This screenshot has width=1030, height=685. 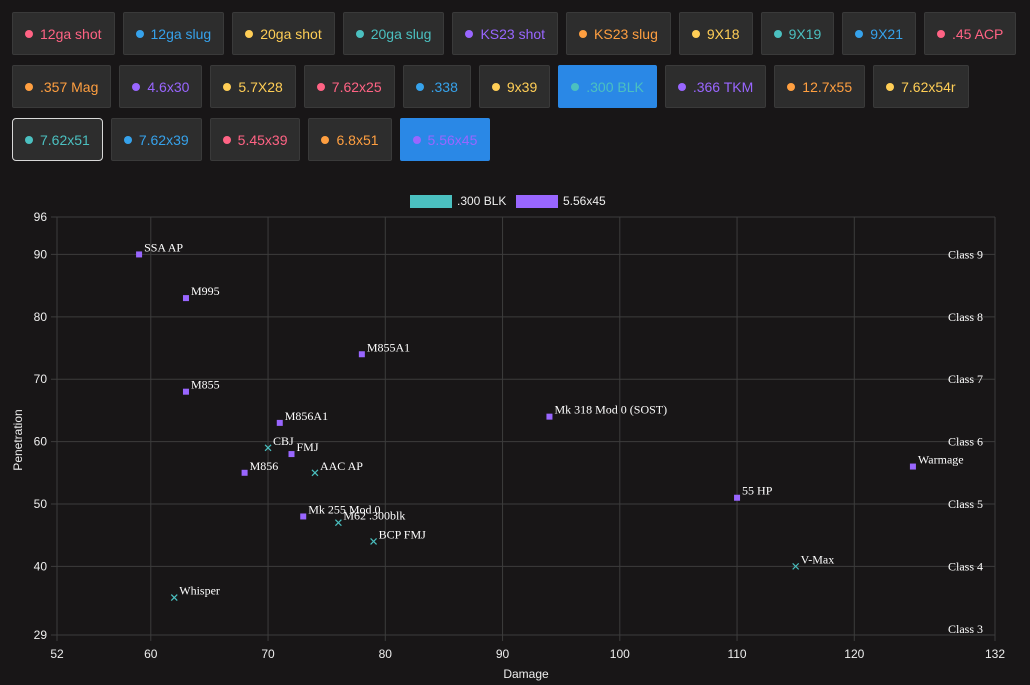 I want to click on caliber-button-7-62x51: 7.62x51, so click(x=57, y=139).